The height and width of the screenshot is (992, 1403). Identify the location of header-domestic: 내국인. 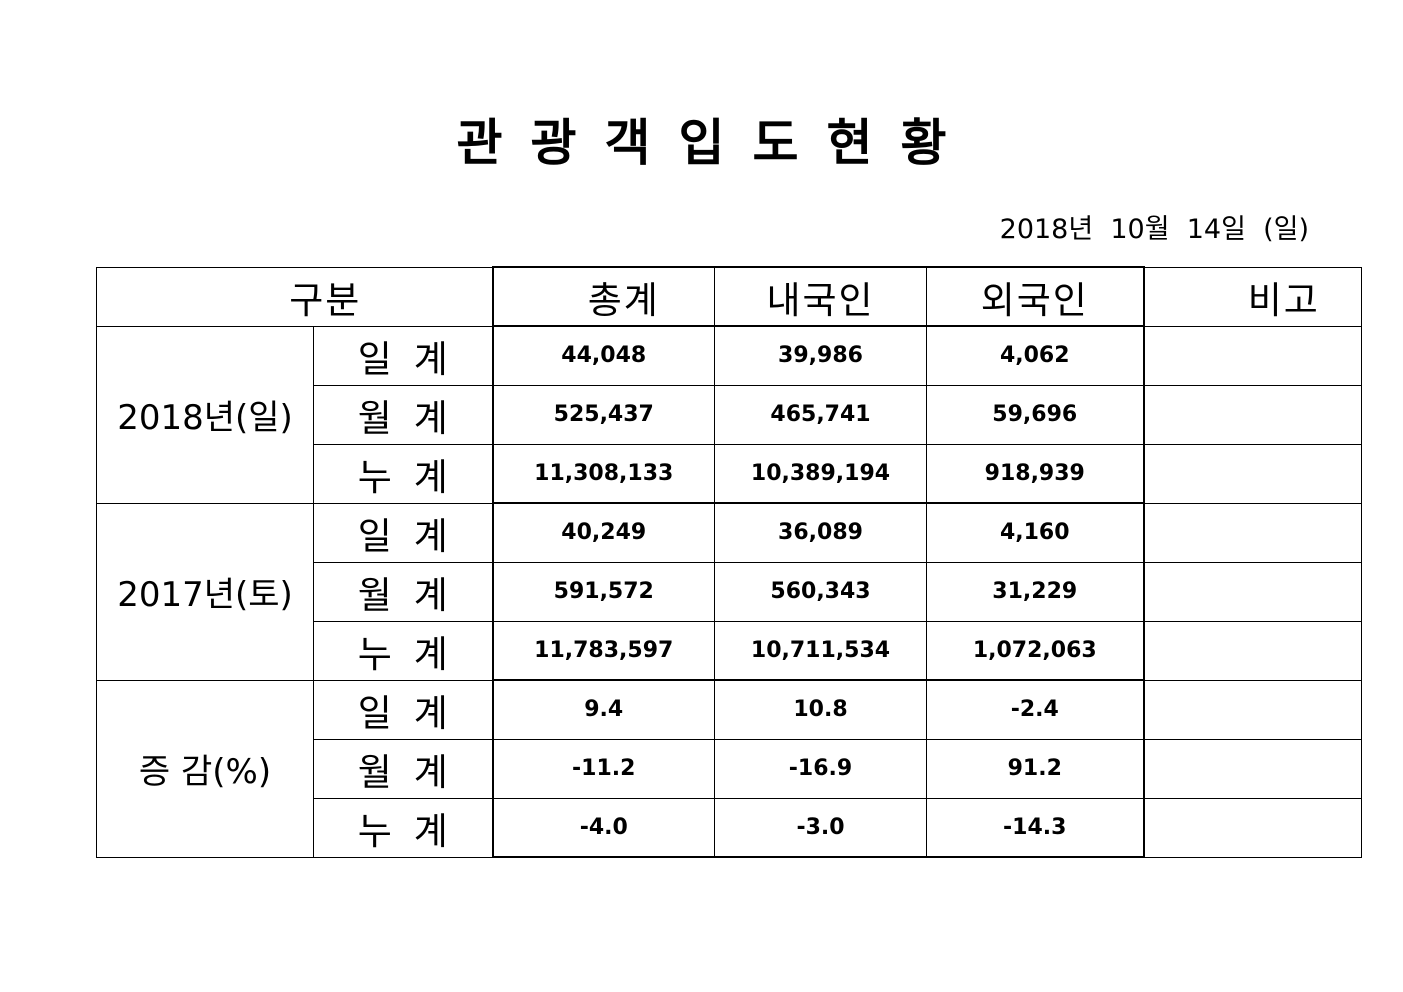
(820, 296).